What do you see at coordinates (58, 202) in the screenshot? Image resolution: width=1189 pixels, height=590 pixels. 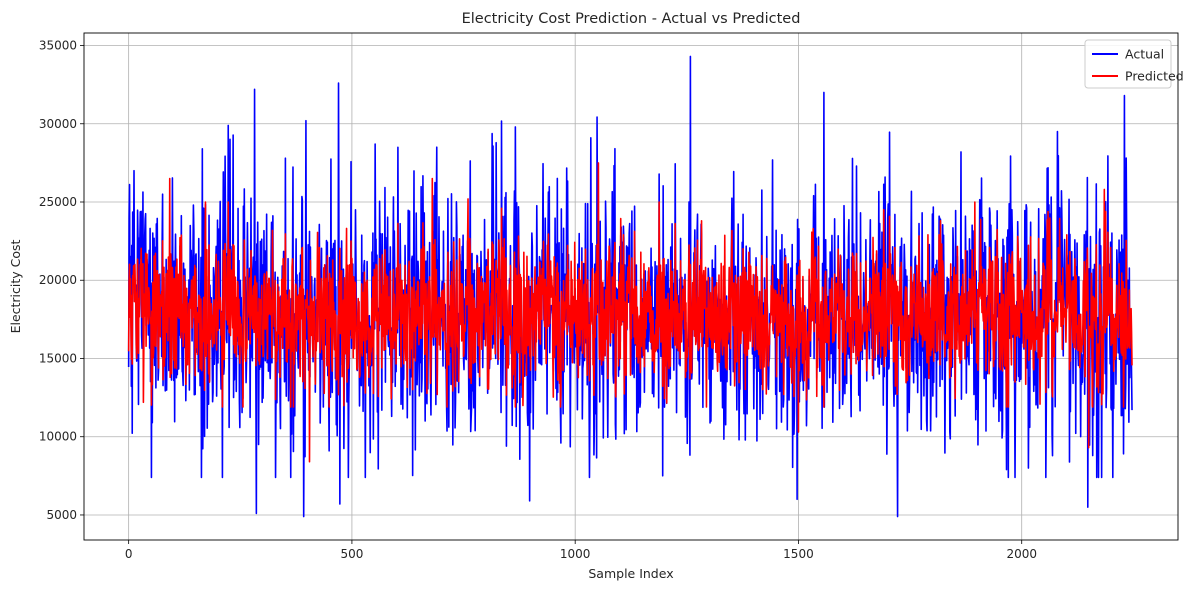 I see `y-tick-label: 25000` at bounding box center [58, 202].